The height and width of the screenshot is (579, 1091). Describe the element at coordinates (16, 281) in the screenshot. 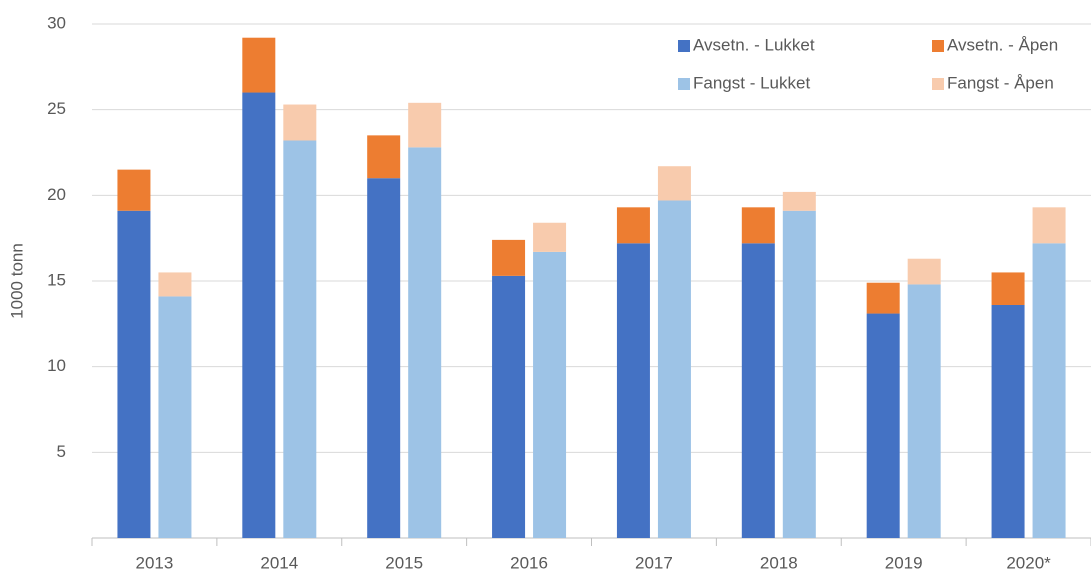

I see `y-axis-title: 1000 tonn` at that location.